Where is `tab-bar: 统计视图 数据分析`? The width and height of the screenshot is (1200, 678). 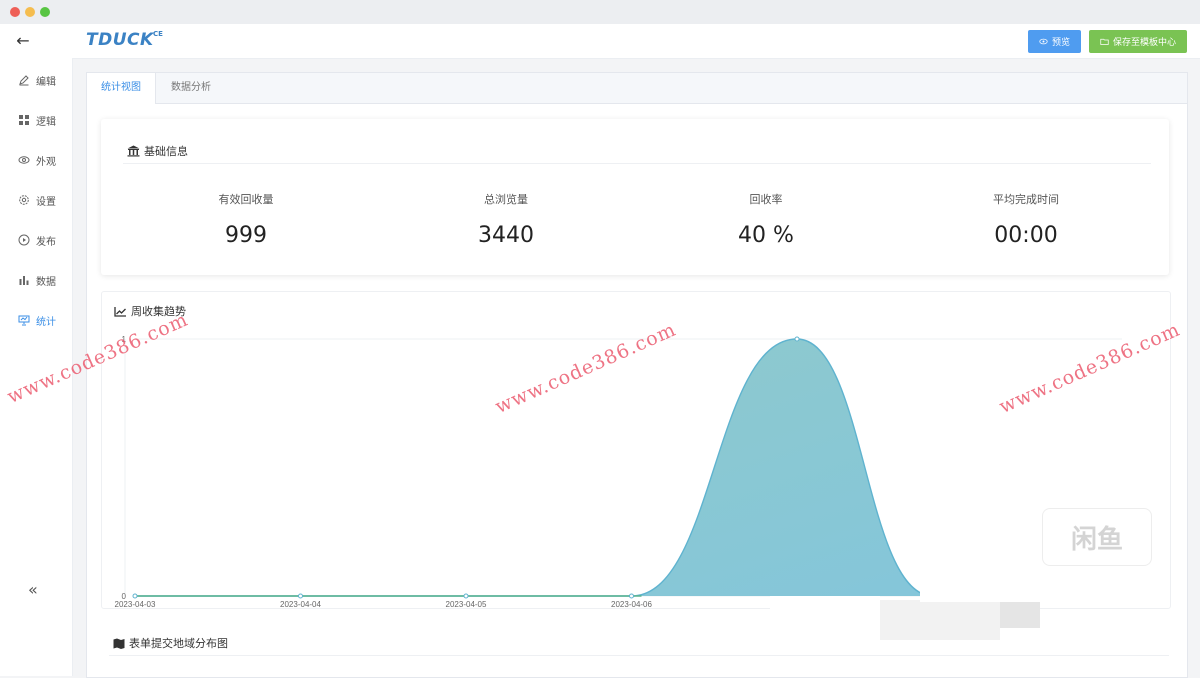
tab-bar: 统计视图 数据分析 is located at coordinates (637, 88).